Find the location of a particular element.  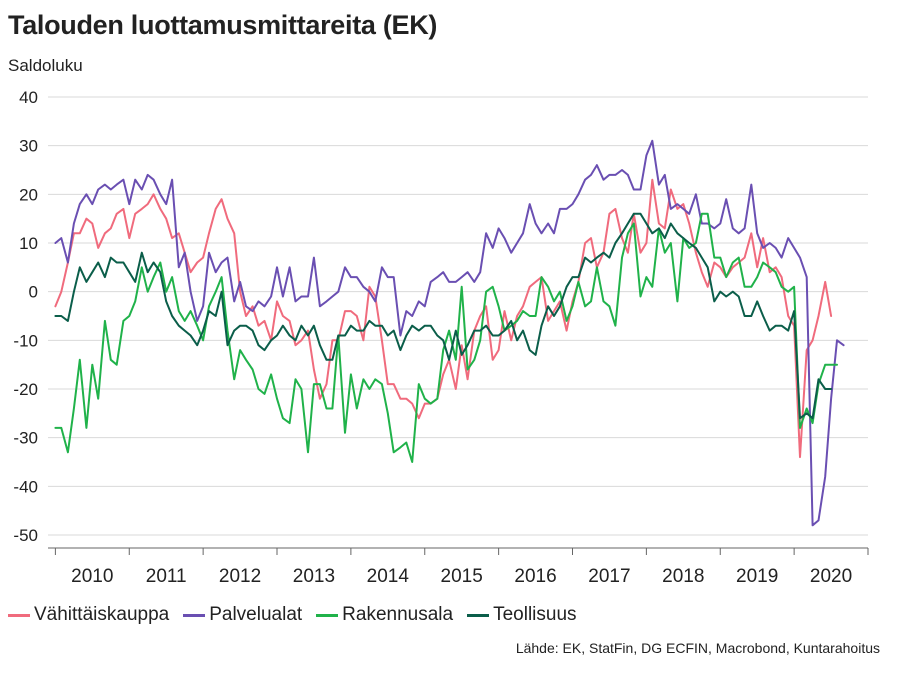

y-tick-label: 30 is located at coordinates (28, 146).